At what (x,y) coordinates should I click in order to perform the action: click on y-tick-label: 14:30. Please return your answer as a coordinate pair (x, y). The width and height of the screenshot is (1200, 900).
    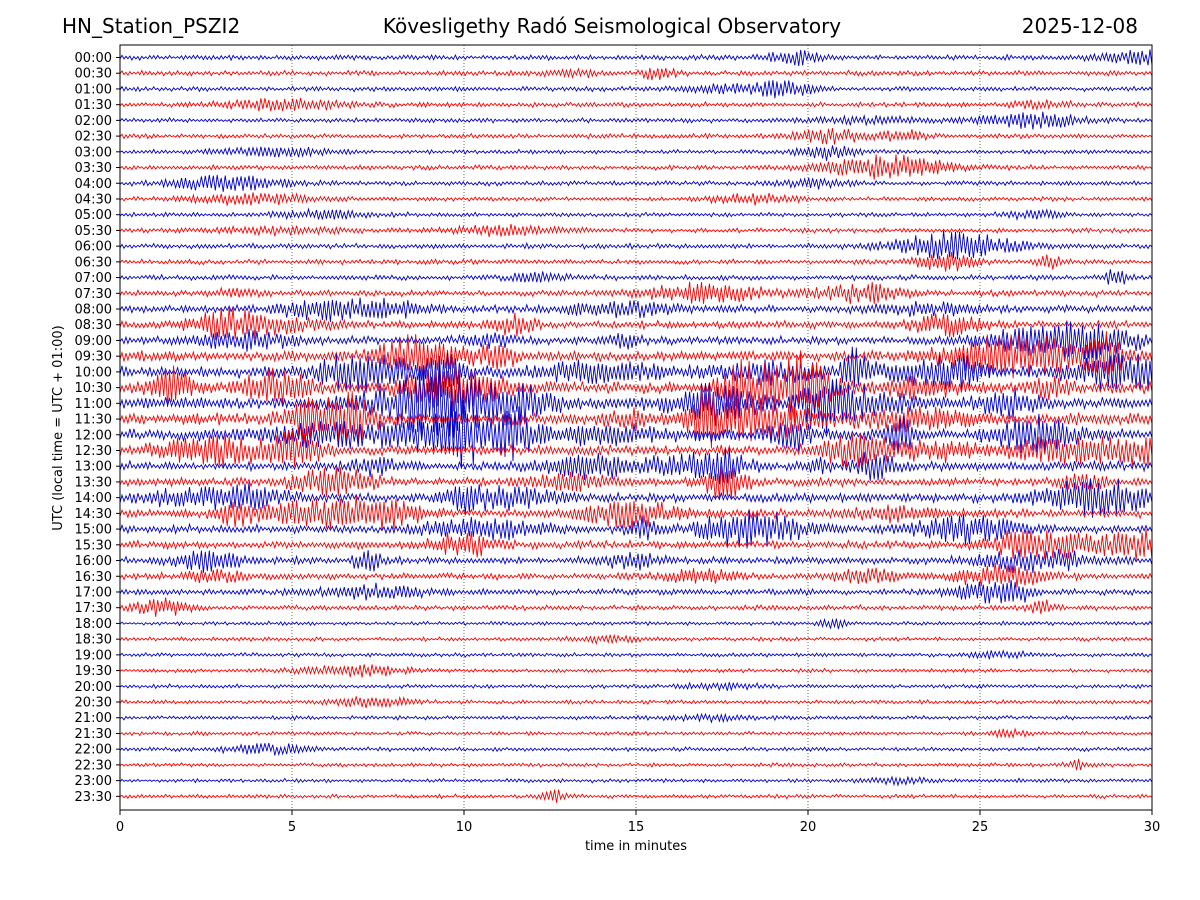
    Looking at the image, I should click on (93, 514).